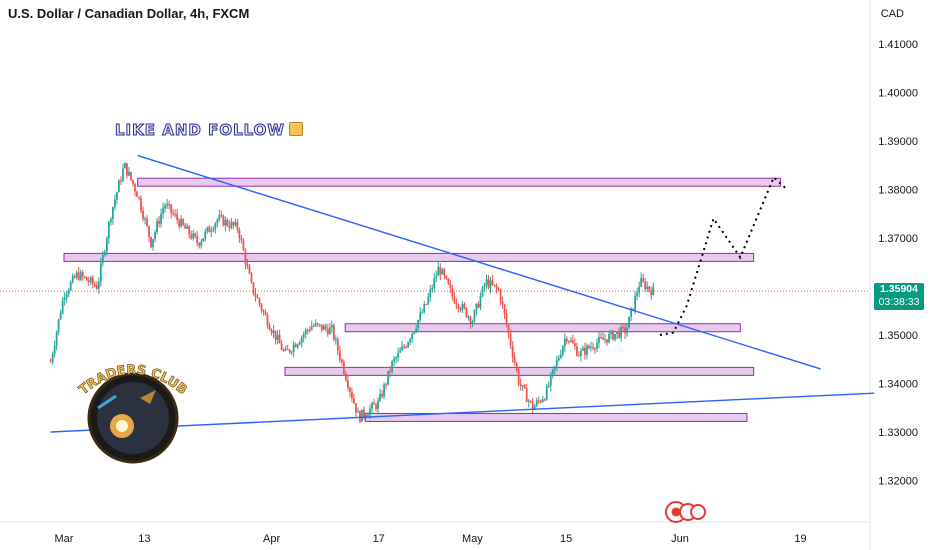 The width and height of the screenshot is (932, 550). Describe the element at coordinates (209, 130) in the screenshot. I see `like-and-follow-annotation: LIKE AND FOLLOW` at that location.